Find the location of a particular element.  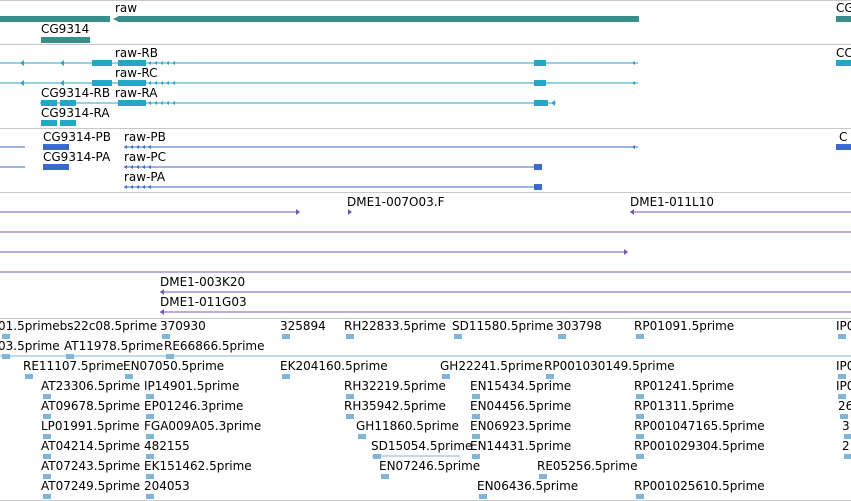

clone-label-dme1-003k20: DME1-003K20 is located at coordinates (203, 282).